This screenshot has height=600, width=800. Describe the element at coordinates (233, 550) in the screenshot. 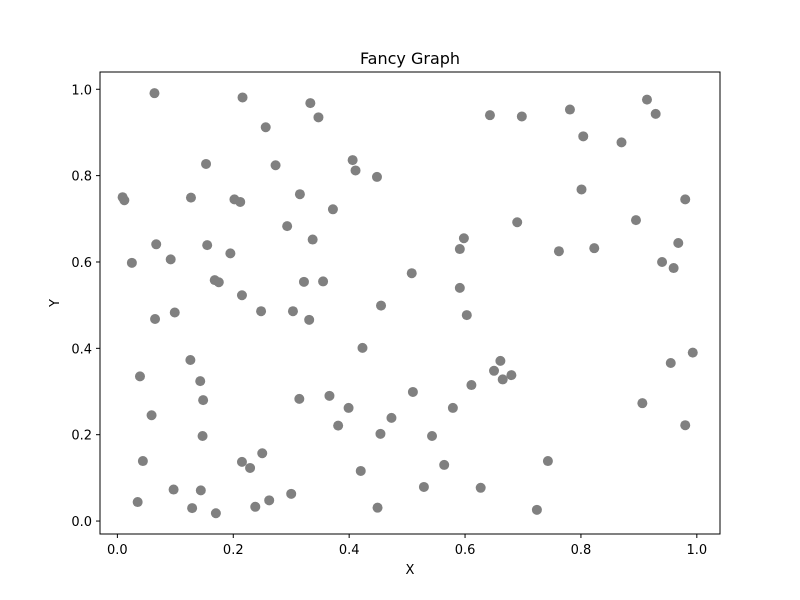

I see `x-tick-label: 0.2` at that location.